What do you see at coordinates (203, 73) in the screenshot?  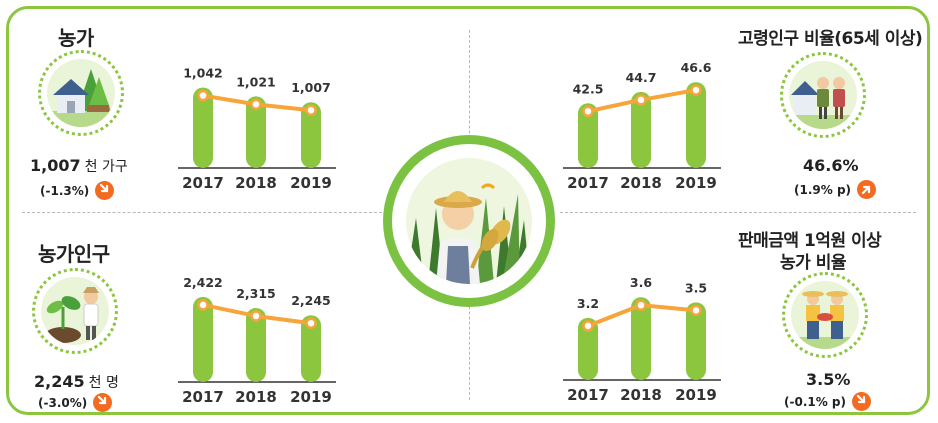 I see `data-label-2017: 1,042` at bounding box center [203, 73].